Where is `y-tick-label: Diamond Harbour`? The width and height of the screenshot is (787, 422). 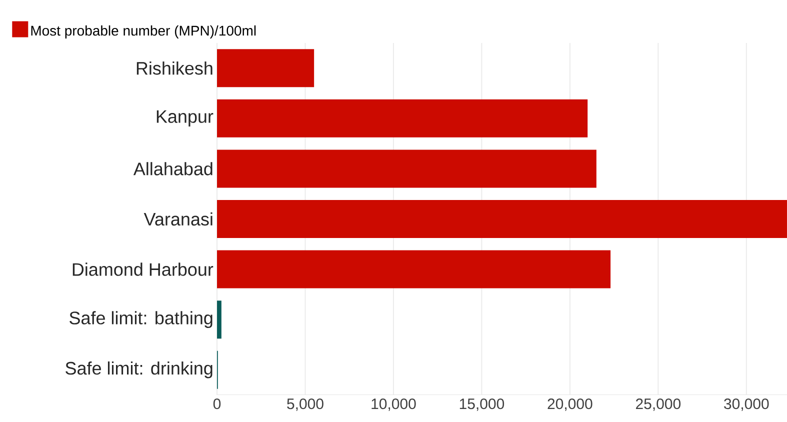 y-tick-label: Diamond Harbour is located at coordinates (143, 269).